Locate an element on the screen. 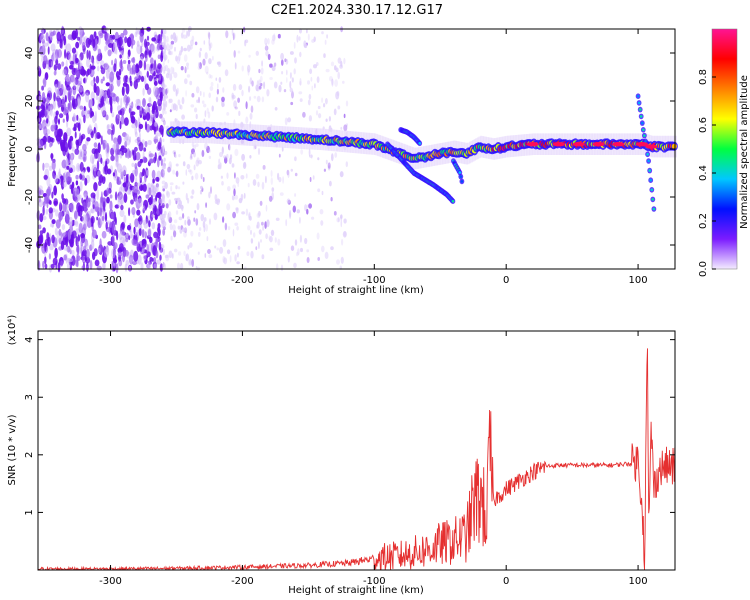 The height and width of the screenshot is (600, 750). snr-x-tick-label: -200 is located at coordinates (242, 581).